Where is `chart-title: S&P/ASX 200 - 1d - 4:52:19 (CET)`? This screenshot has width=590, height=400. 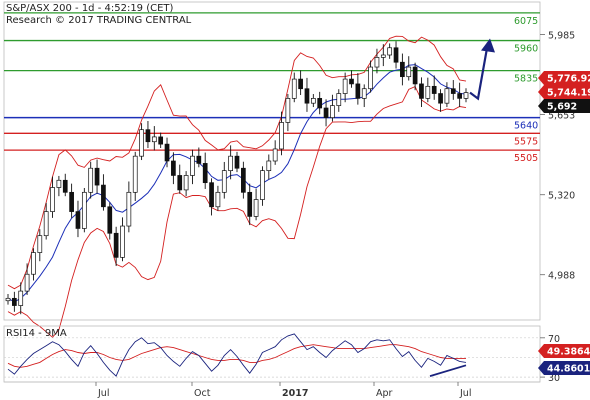
chart-title: S&P/ASX 200 - 1d - 4:52:19 (CET) is located at coordinates (90, 8).